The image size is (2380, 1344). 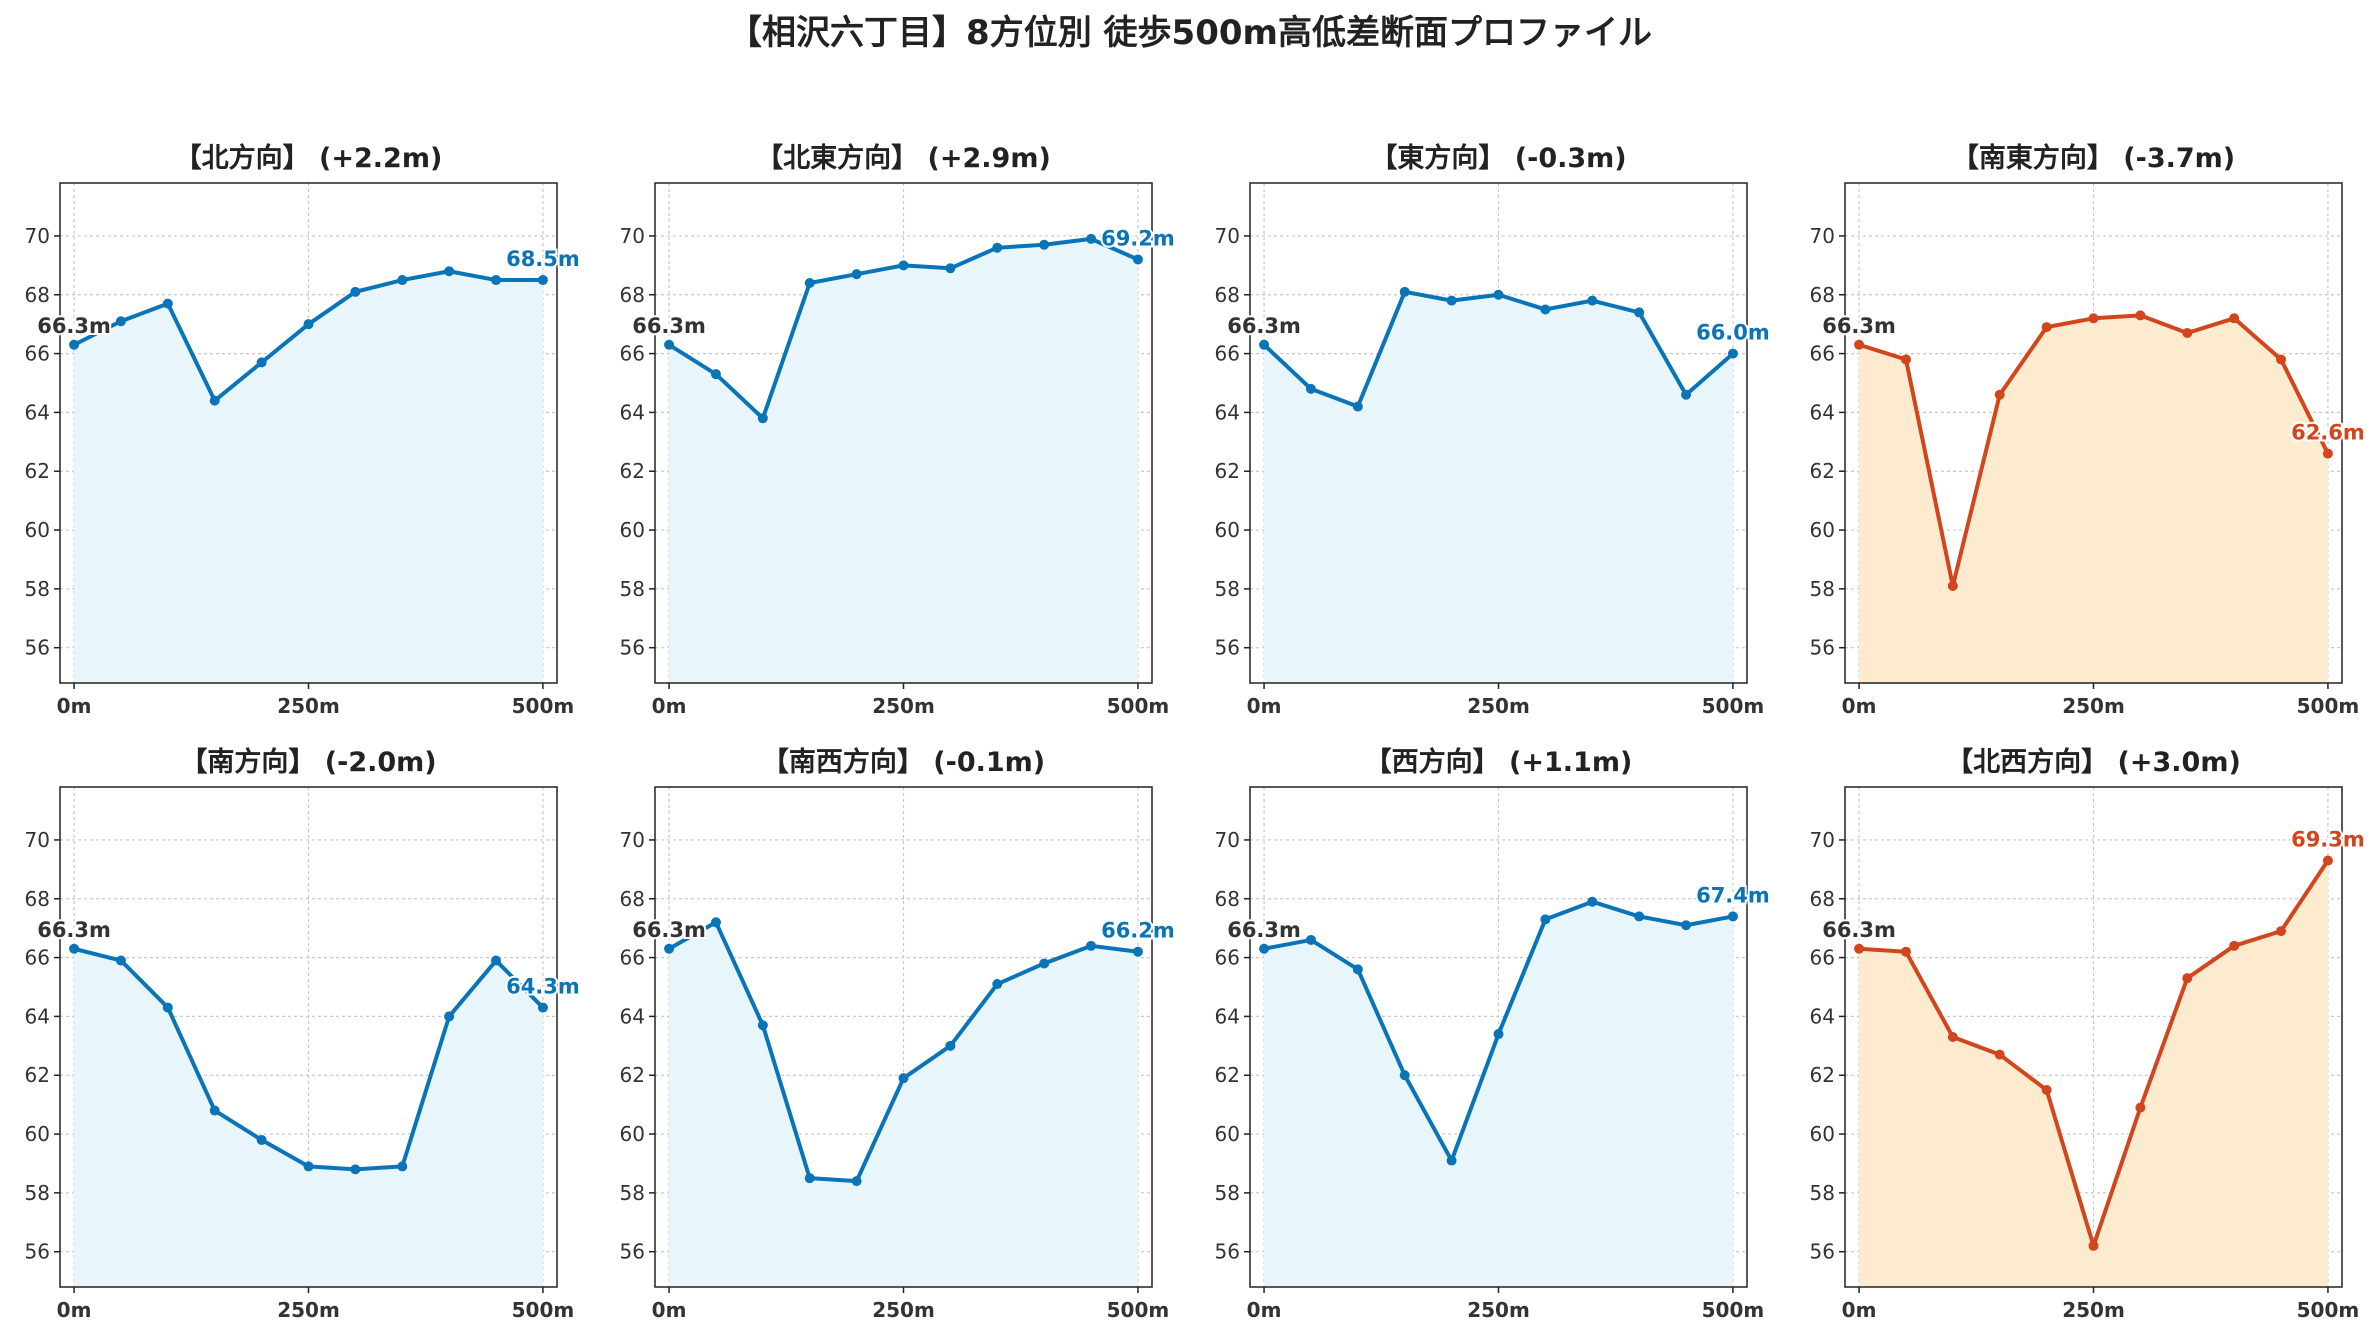 I want to click on panel-title: 【南方向】 (-2.0m), so click(x=308, y=762).